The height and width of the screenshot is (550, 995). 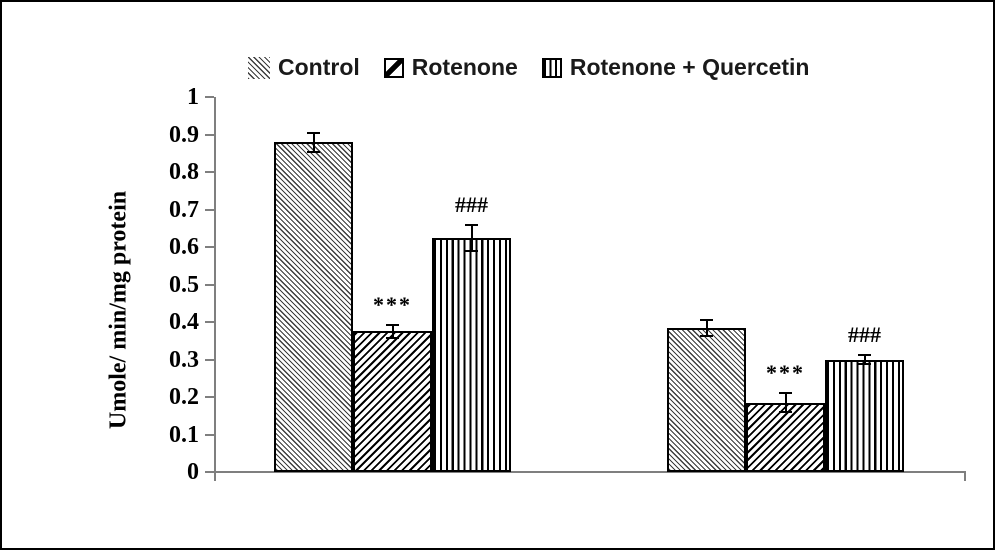 What do you see at coordinates (184, 134) in the screenshot?
I see `y-tick-label: 0.9` at bounding box center [184, 134].